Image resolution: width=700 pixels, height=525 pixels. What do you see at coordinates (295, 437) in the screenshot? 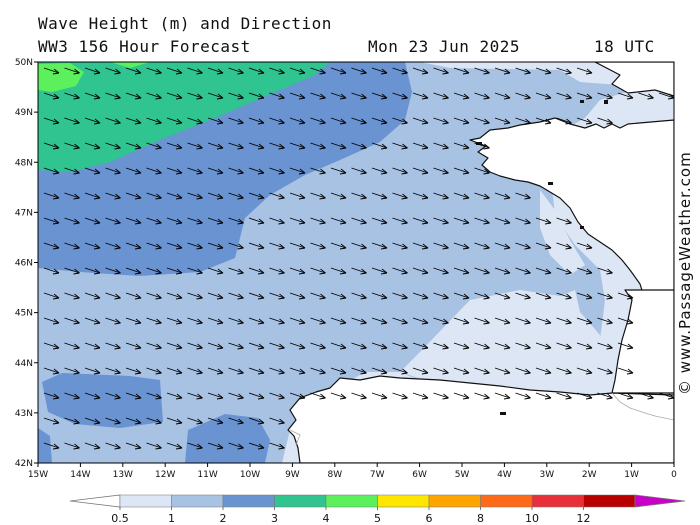
I see `border-line` at bounding box center [295, 437].